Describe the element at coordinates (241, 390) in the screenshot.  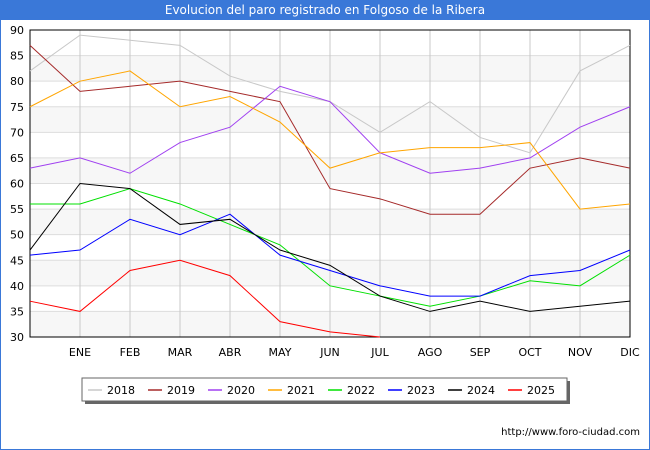
I see `legend-label-2020: 2020` at that location.